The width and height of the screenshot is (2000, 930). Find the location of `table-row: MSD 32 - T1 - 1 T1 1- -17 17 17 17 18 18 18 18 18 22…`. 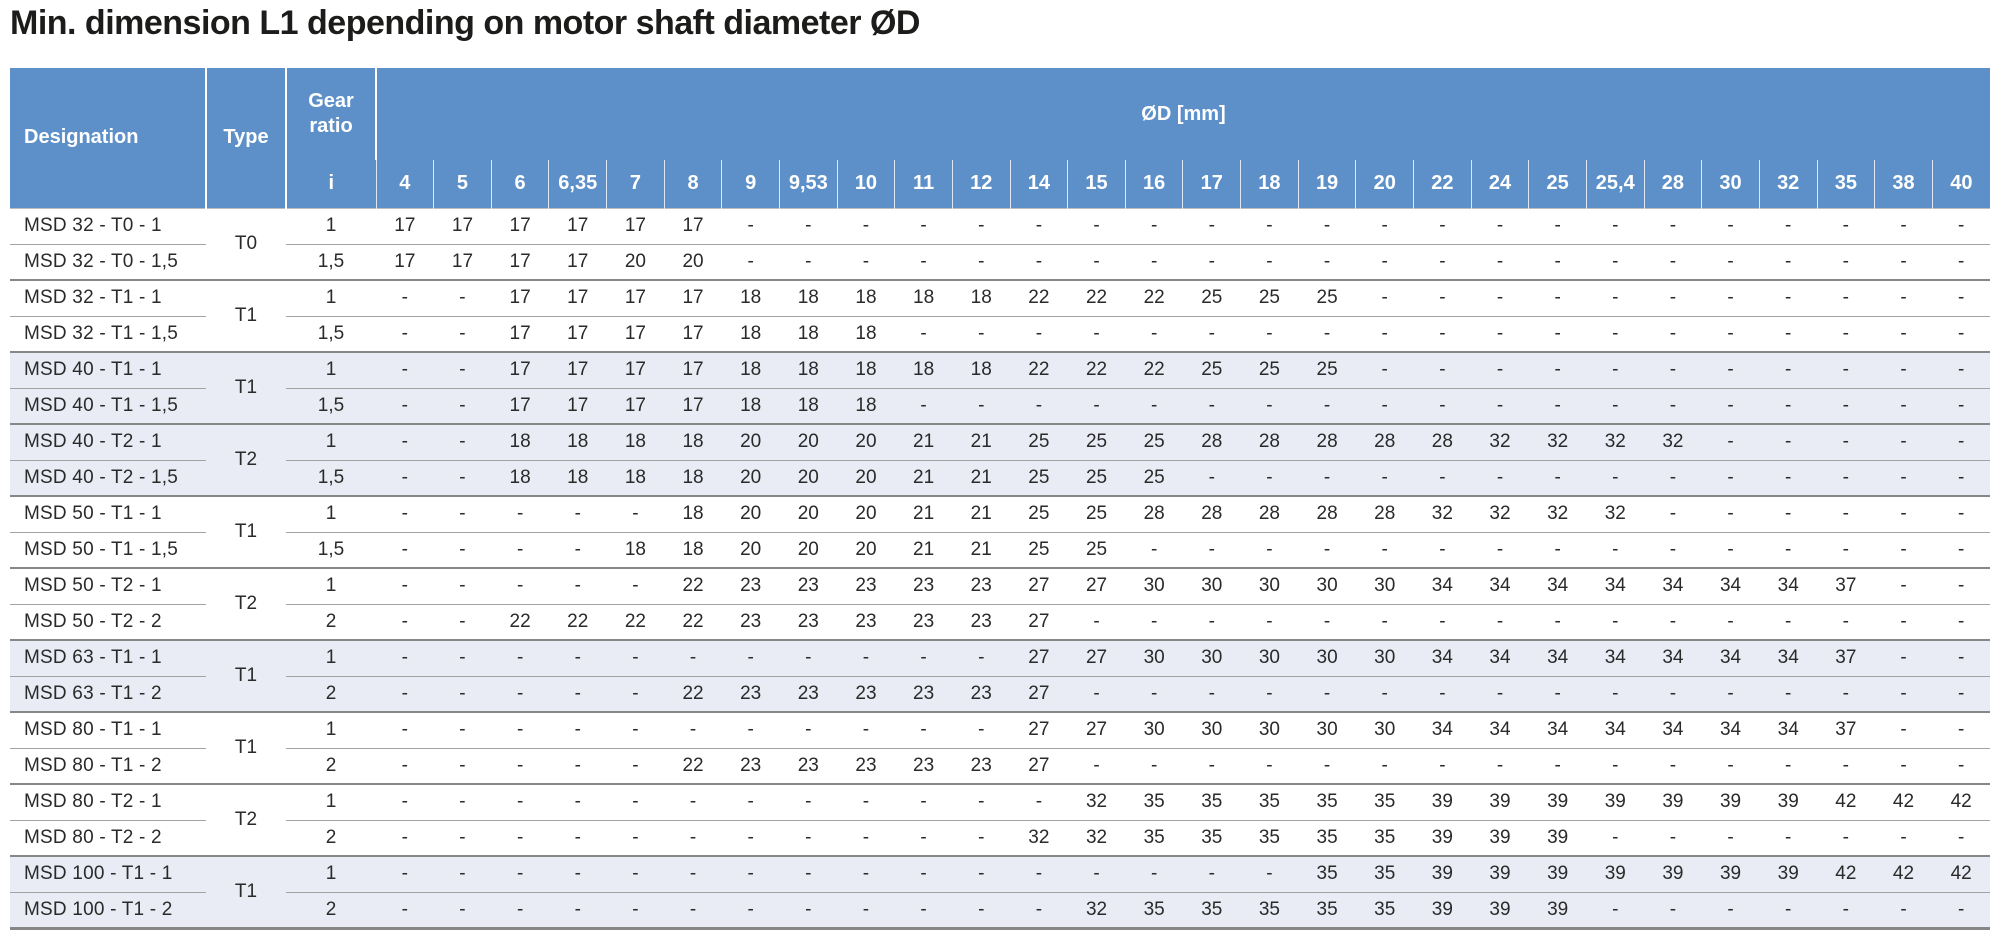

table-row: MSD 32 - T1 - 1 T1 1- -17 17 17 17 18 18 18 18 18 22… is located at coordinates (1000, 315).